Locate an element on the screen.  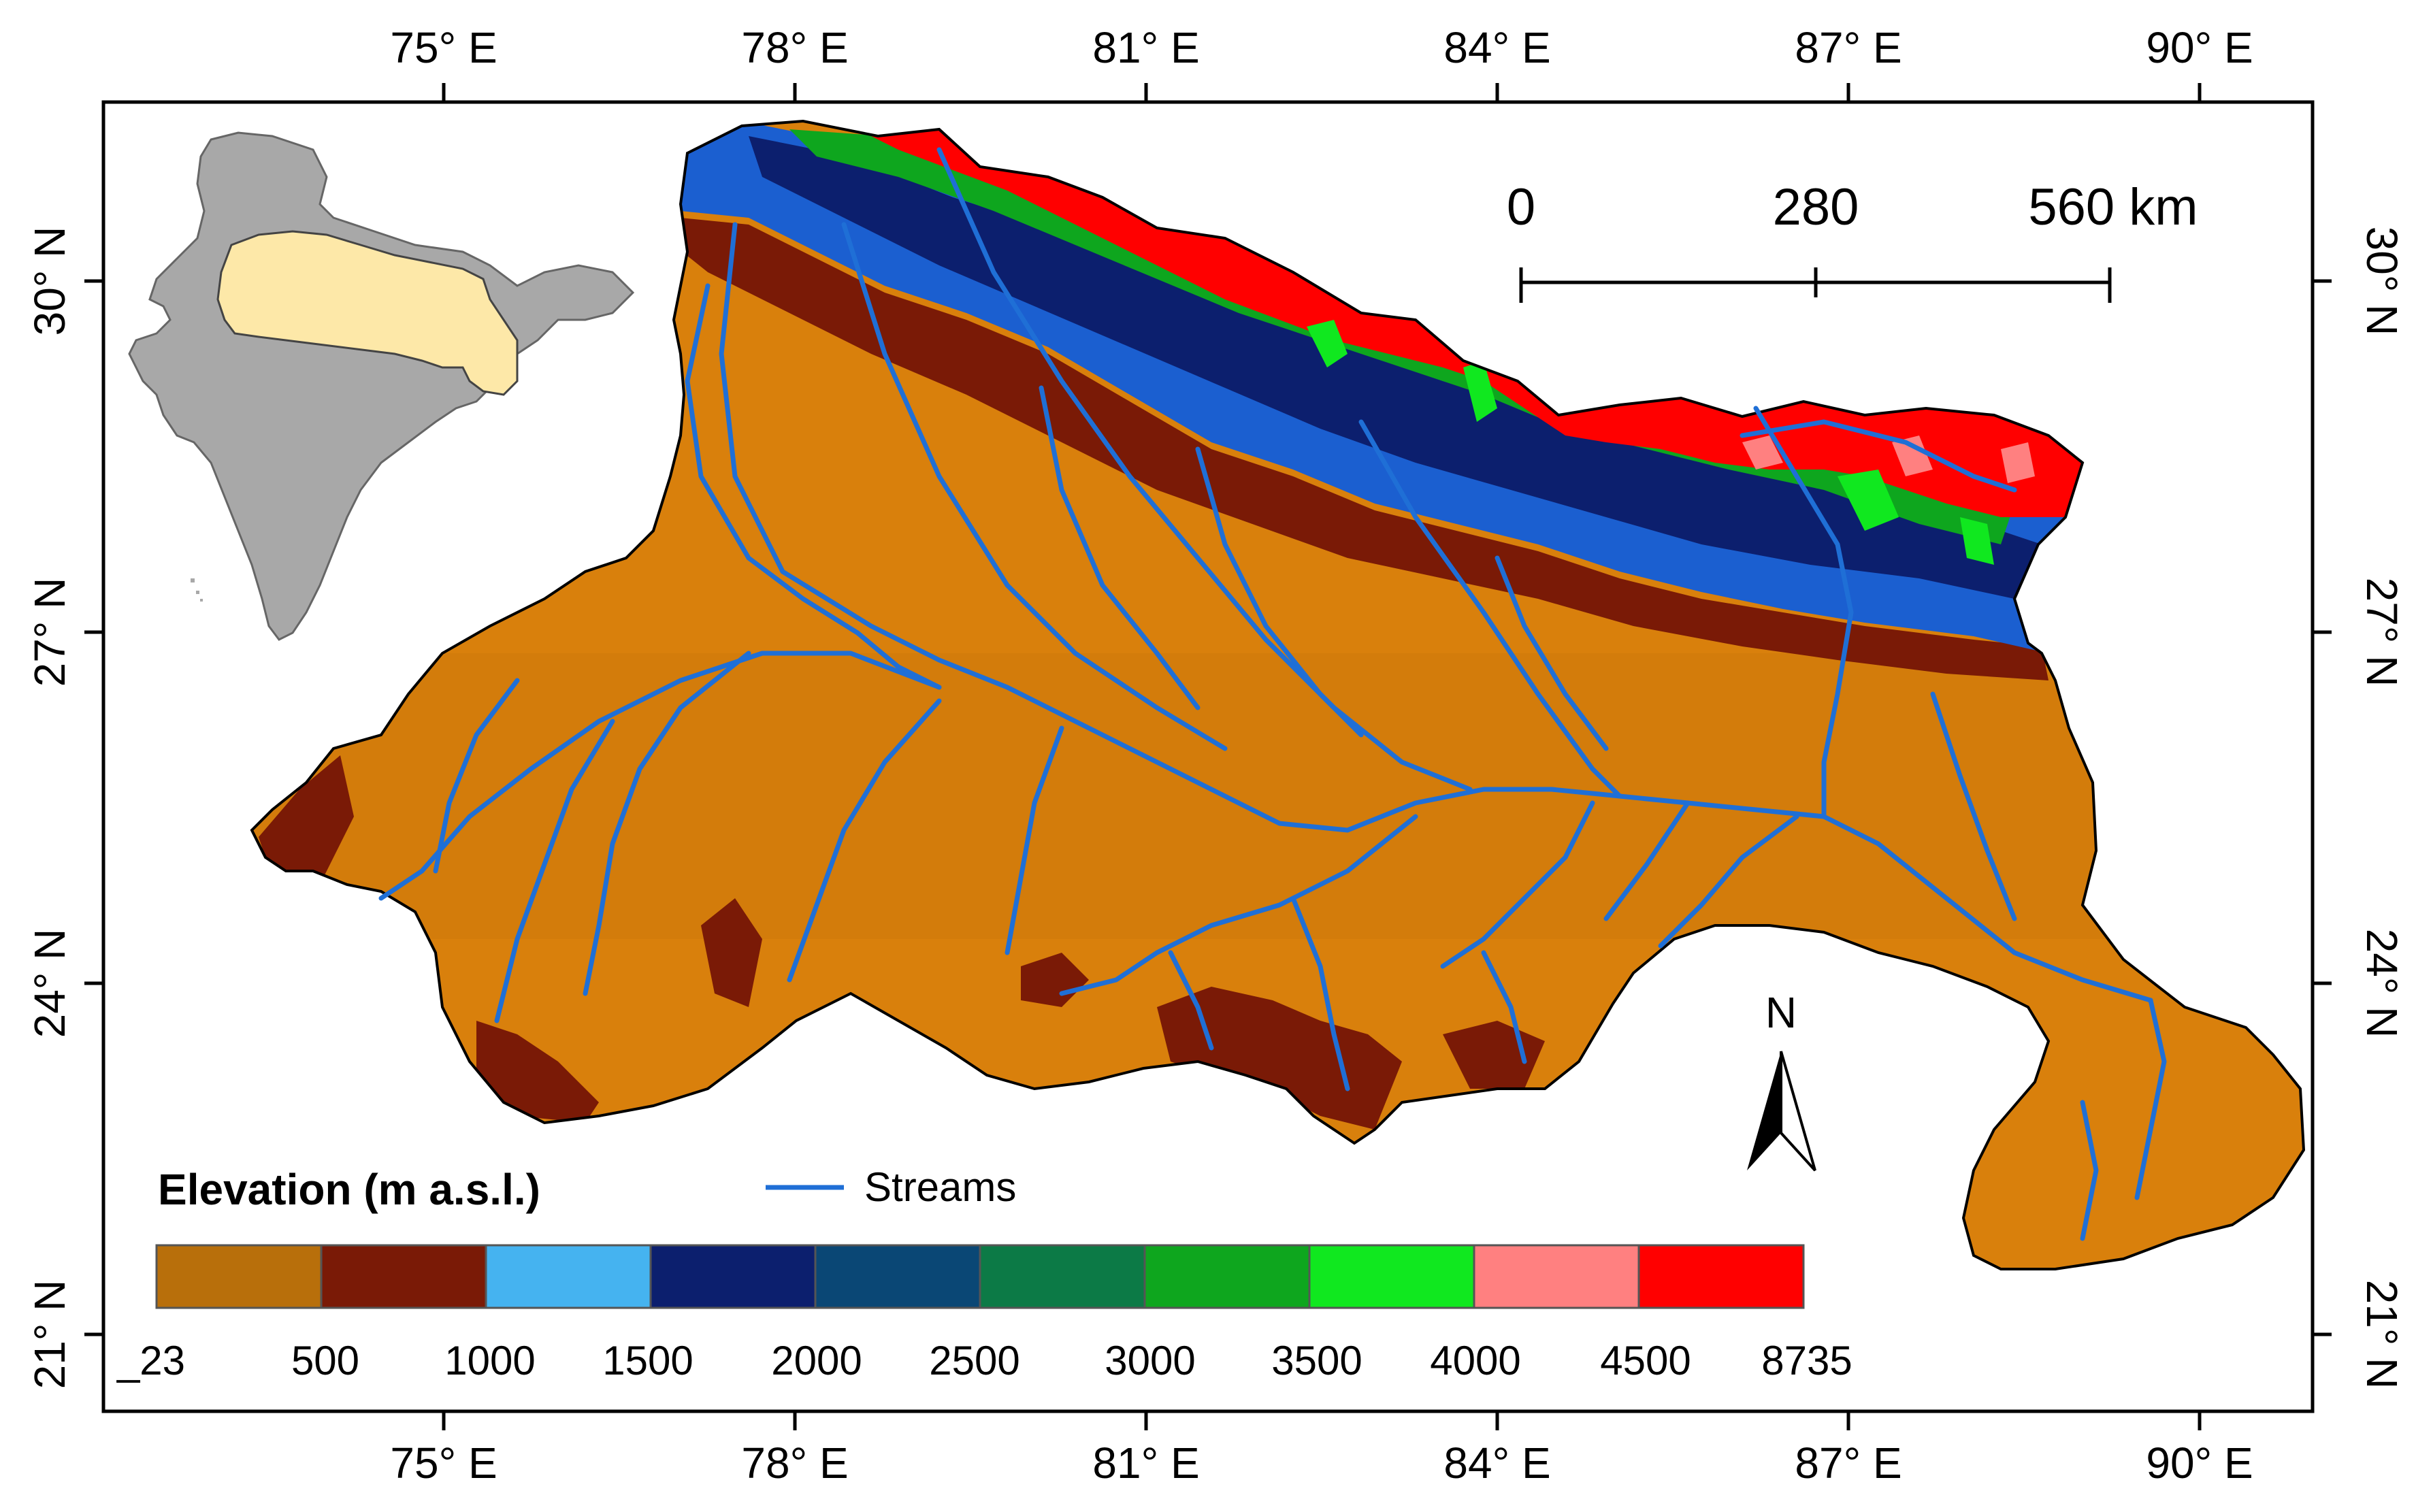
legend-break-6: 3000 is located at coordinates (1150, 1360).